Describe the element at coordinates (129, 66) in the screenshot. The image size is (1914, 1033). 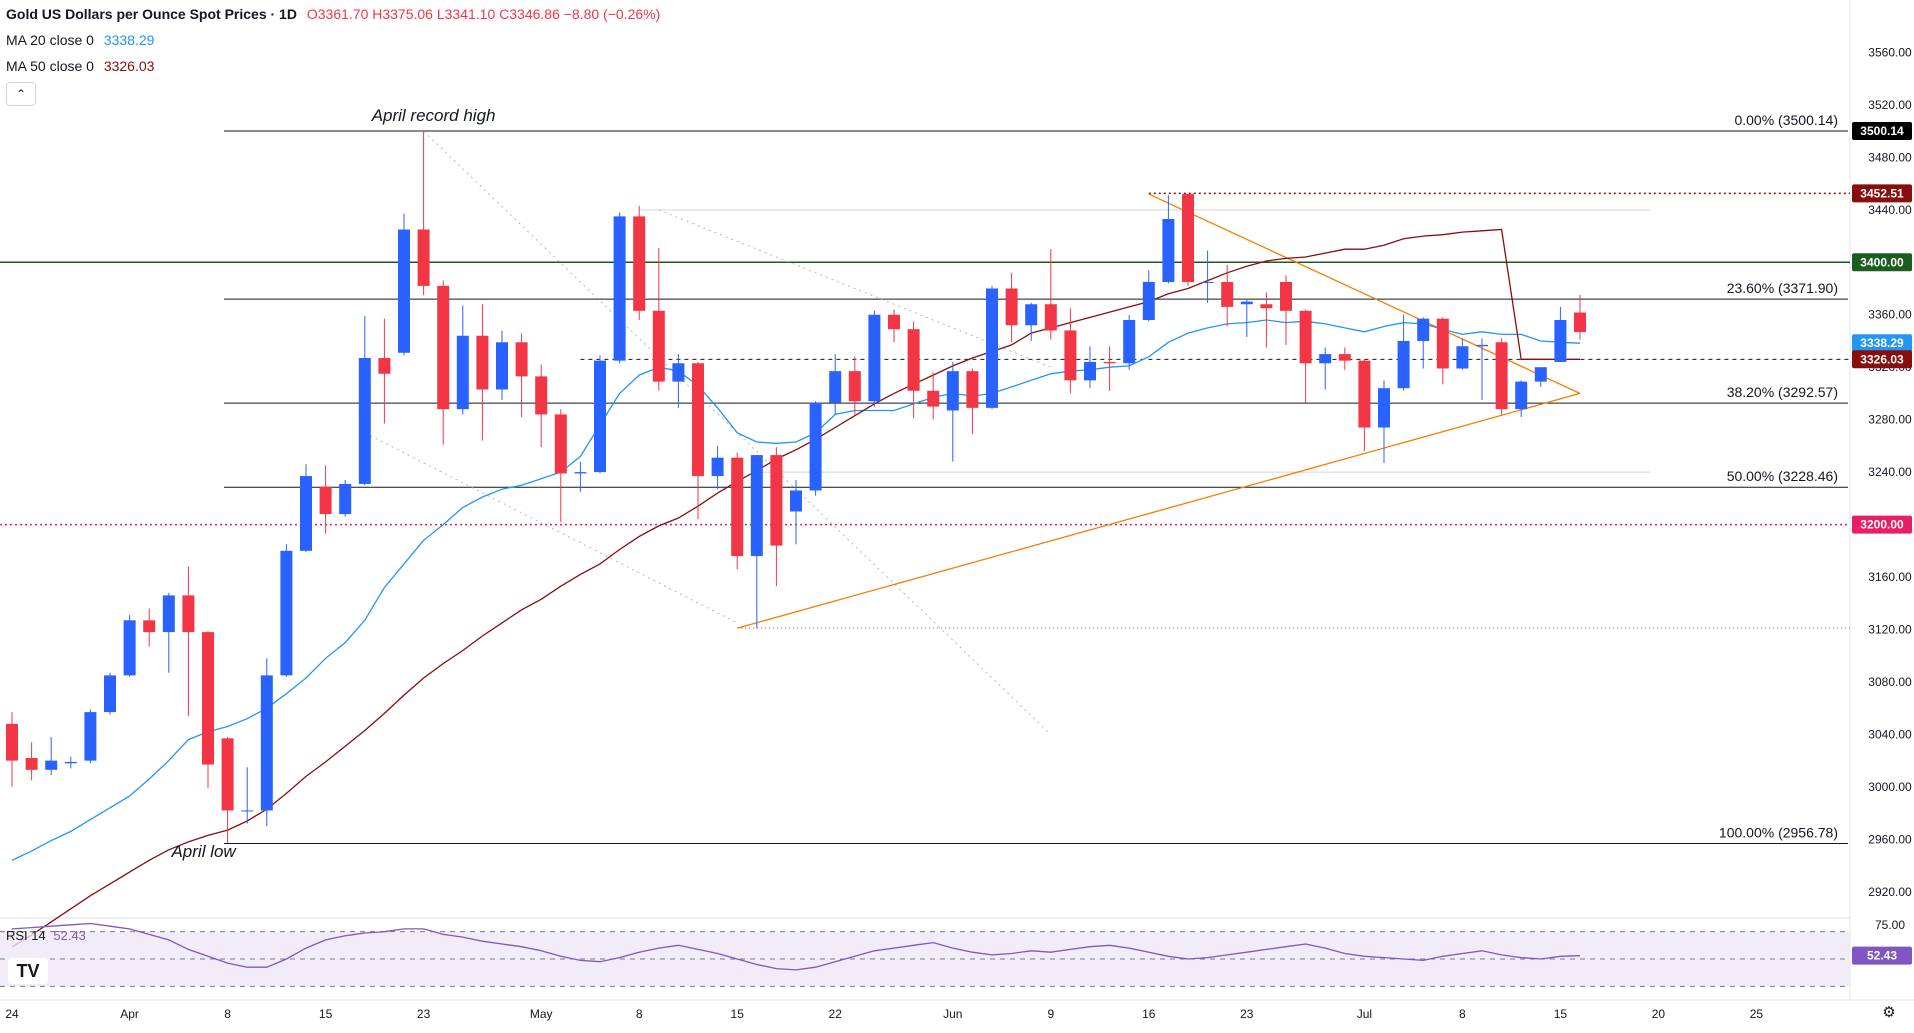
I see `ma50-value: 3326.03` at that location.